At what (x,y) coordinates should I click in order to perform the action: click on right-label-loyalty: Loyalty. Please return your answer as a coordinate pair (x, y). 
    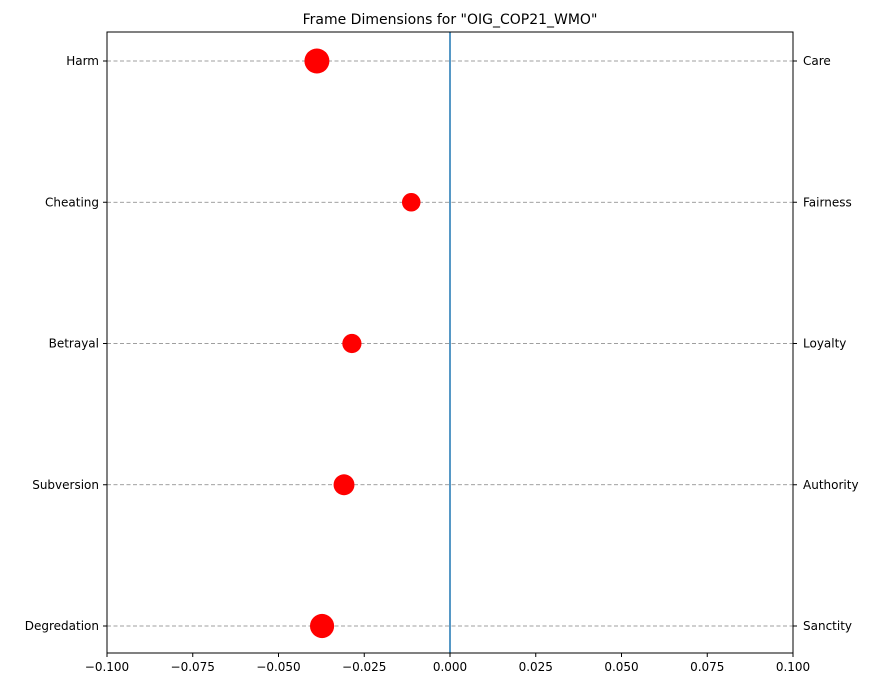
    Looking at the image, I should click on (824, 344).